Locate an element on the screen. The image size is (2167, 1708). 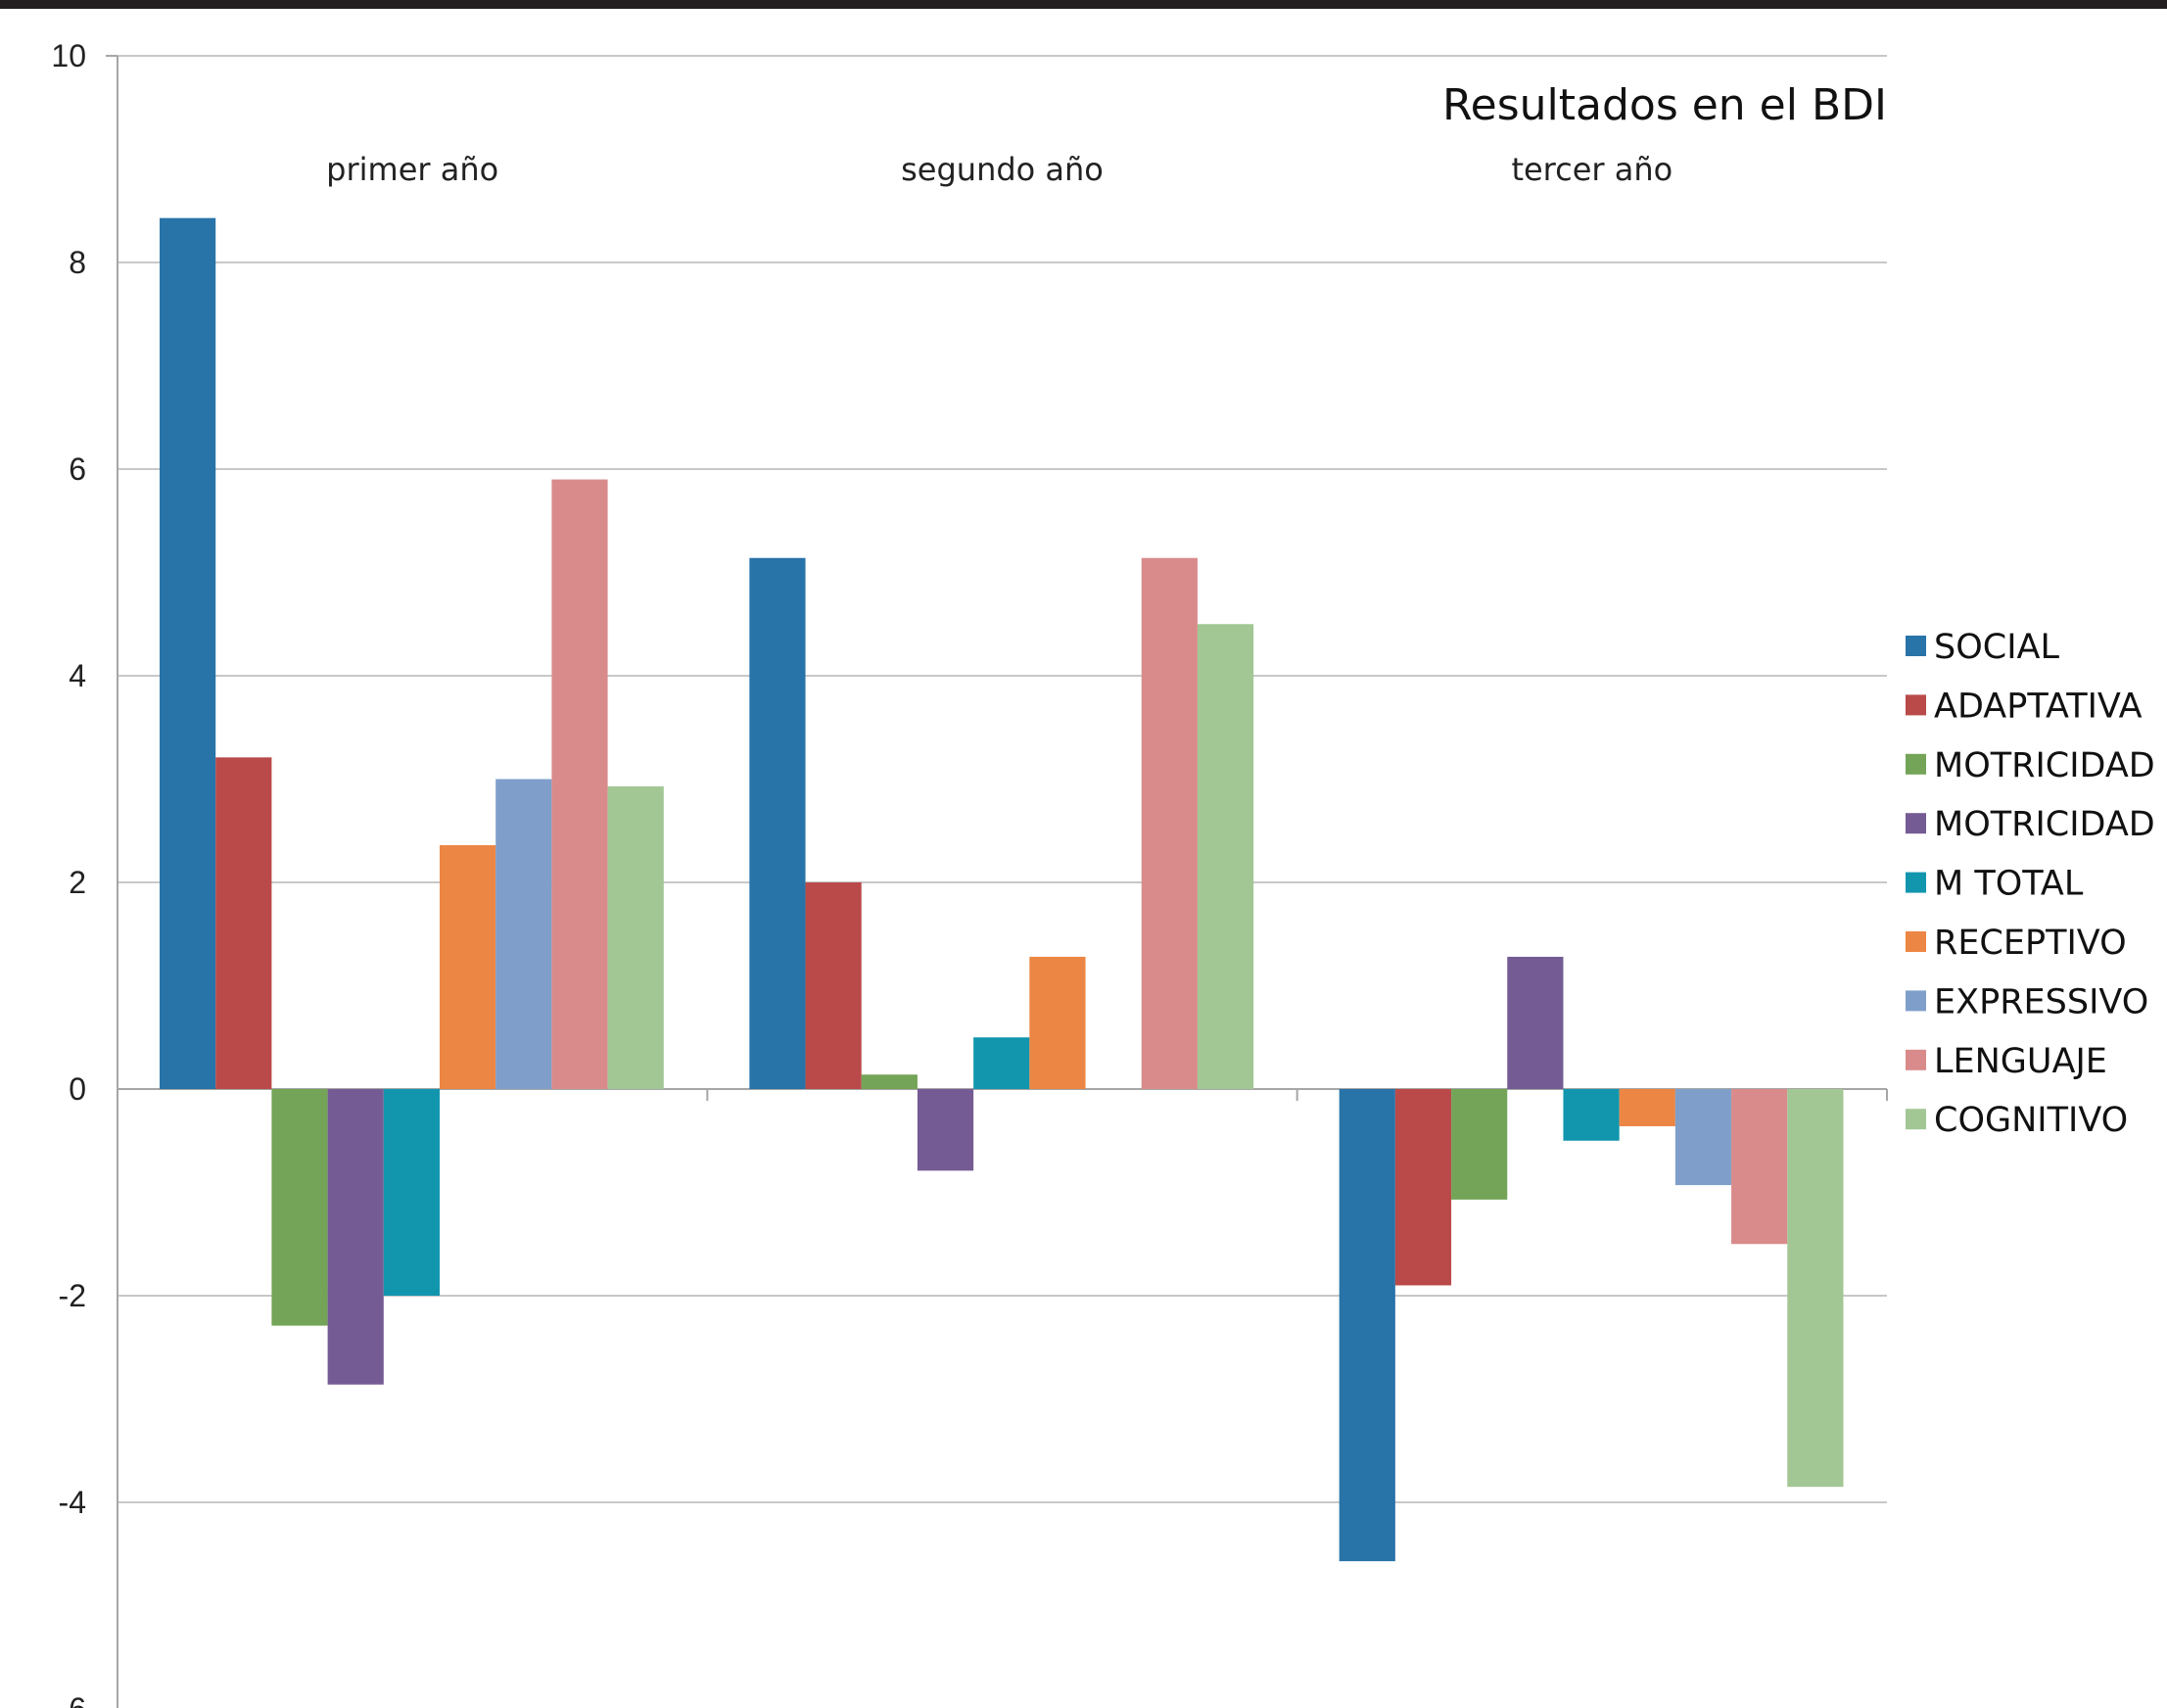
y-tick-label: 0 is located at coordinates (77, 1089).